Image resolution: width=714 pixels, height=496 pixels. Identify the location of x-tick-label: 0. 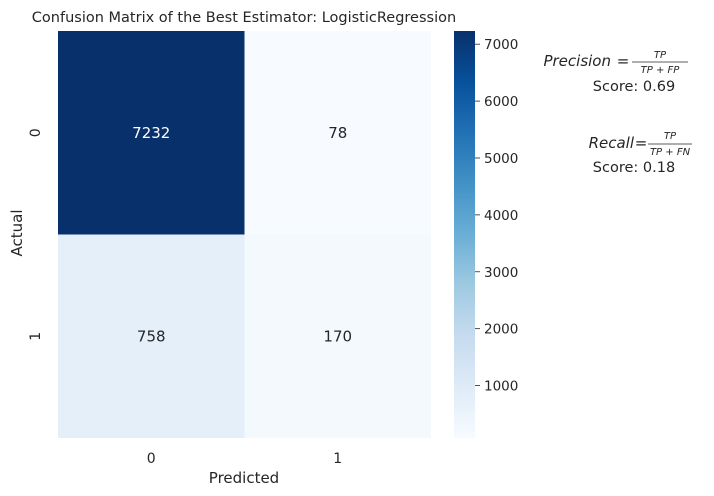
(151, 459).